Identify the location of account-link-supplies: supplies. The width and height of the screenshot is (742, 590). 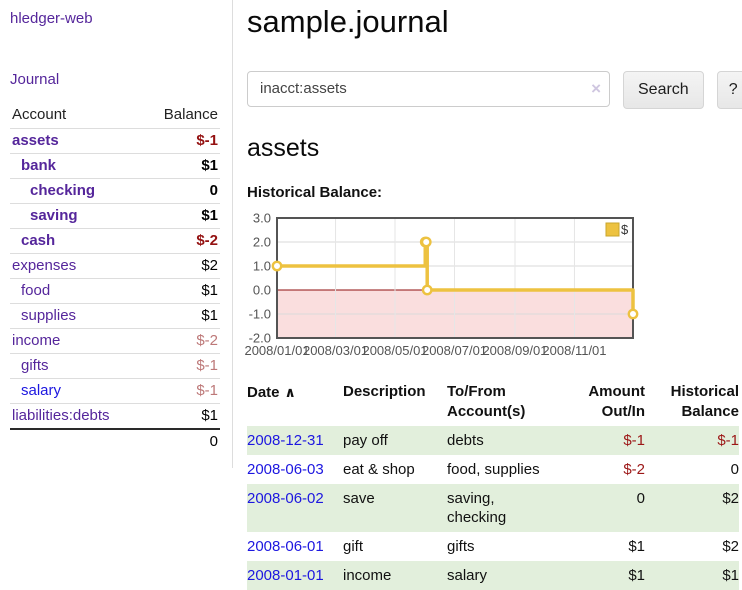
(49, 315).